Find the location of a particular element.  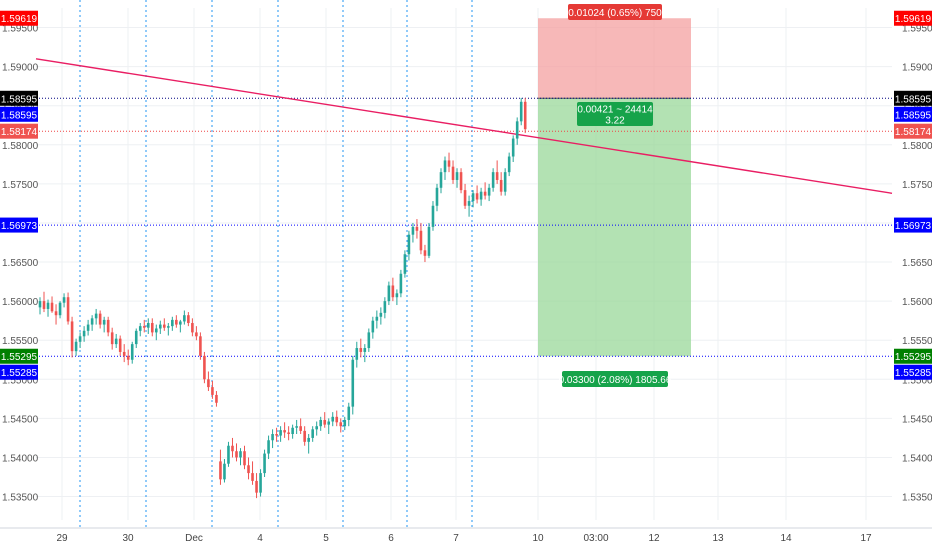

long-position-tool is located at coordinates (614, 187).